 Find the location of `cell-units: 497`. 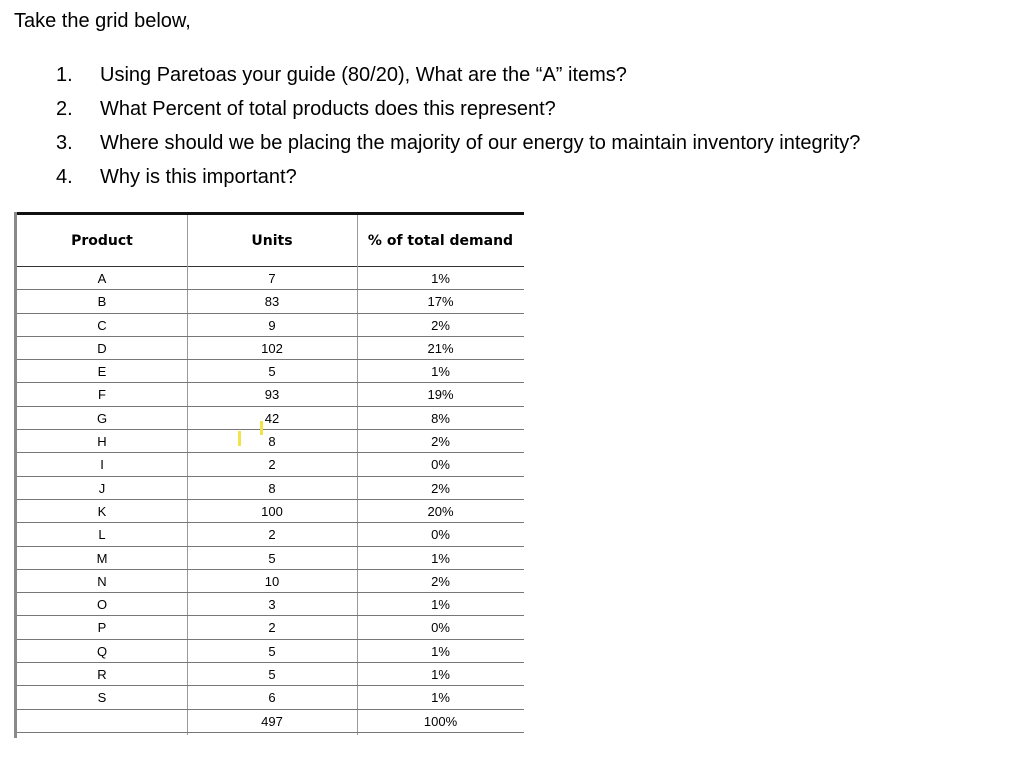

cell-units: 497 is located at coordinates (272, 721).